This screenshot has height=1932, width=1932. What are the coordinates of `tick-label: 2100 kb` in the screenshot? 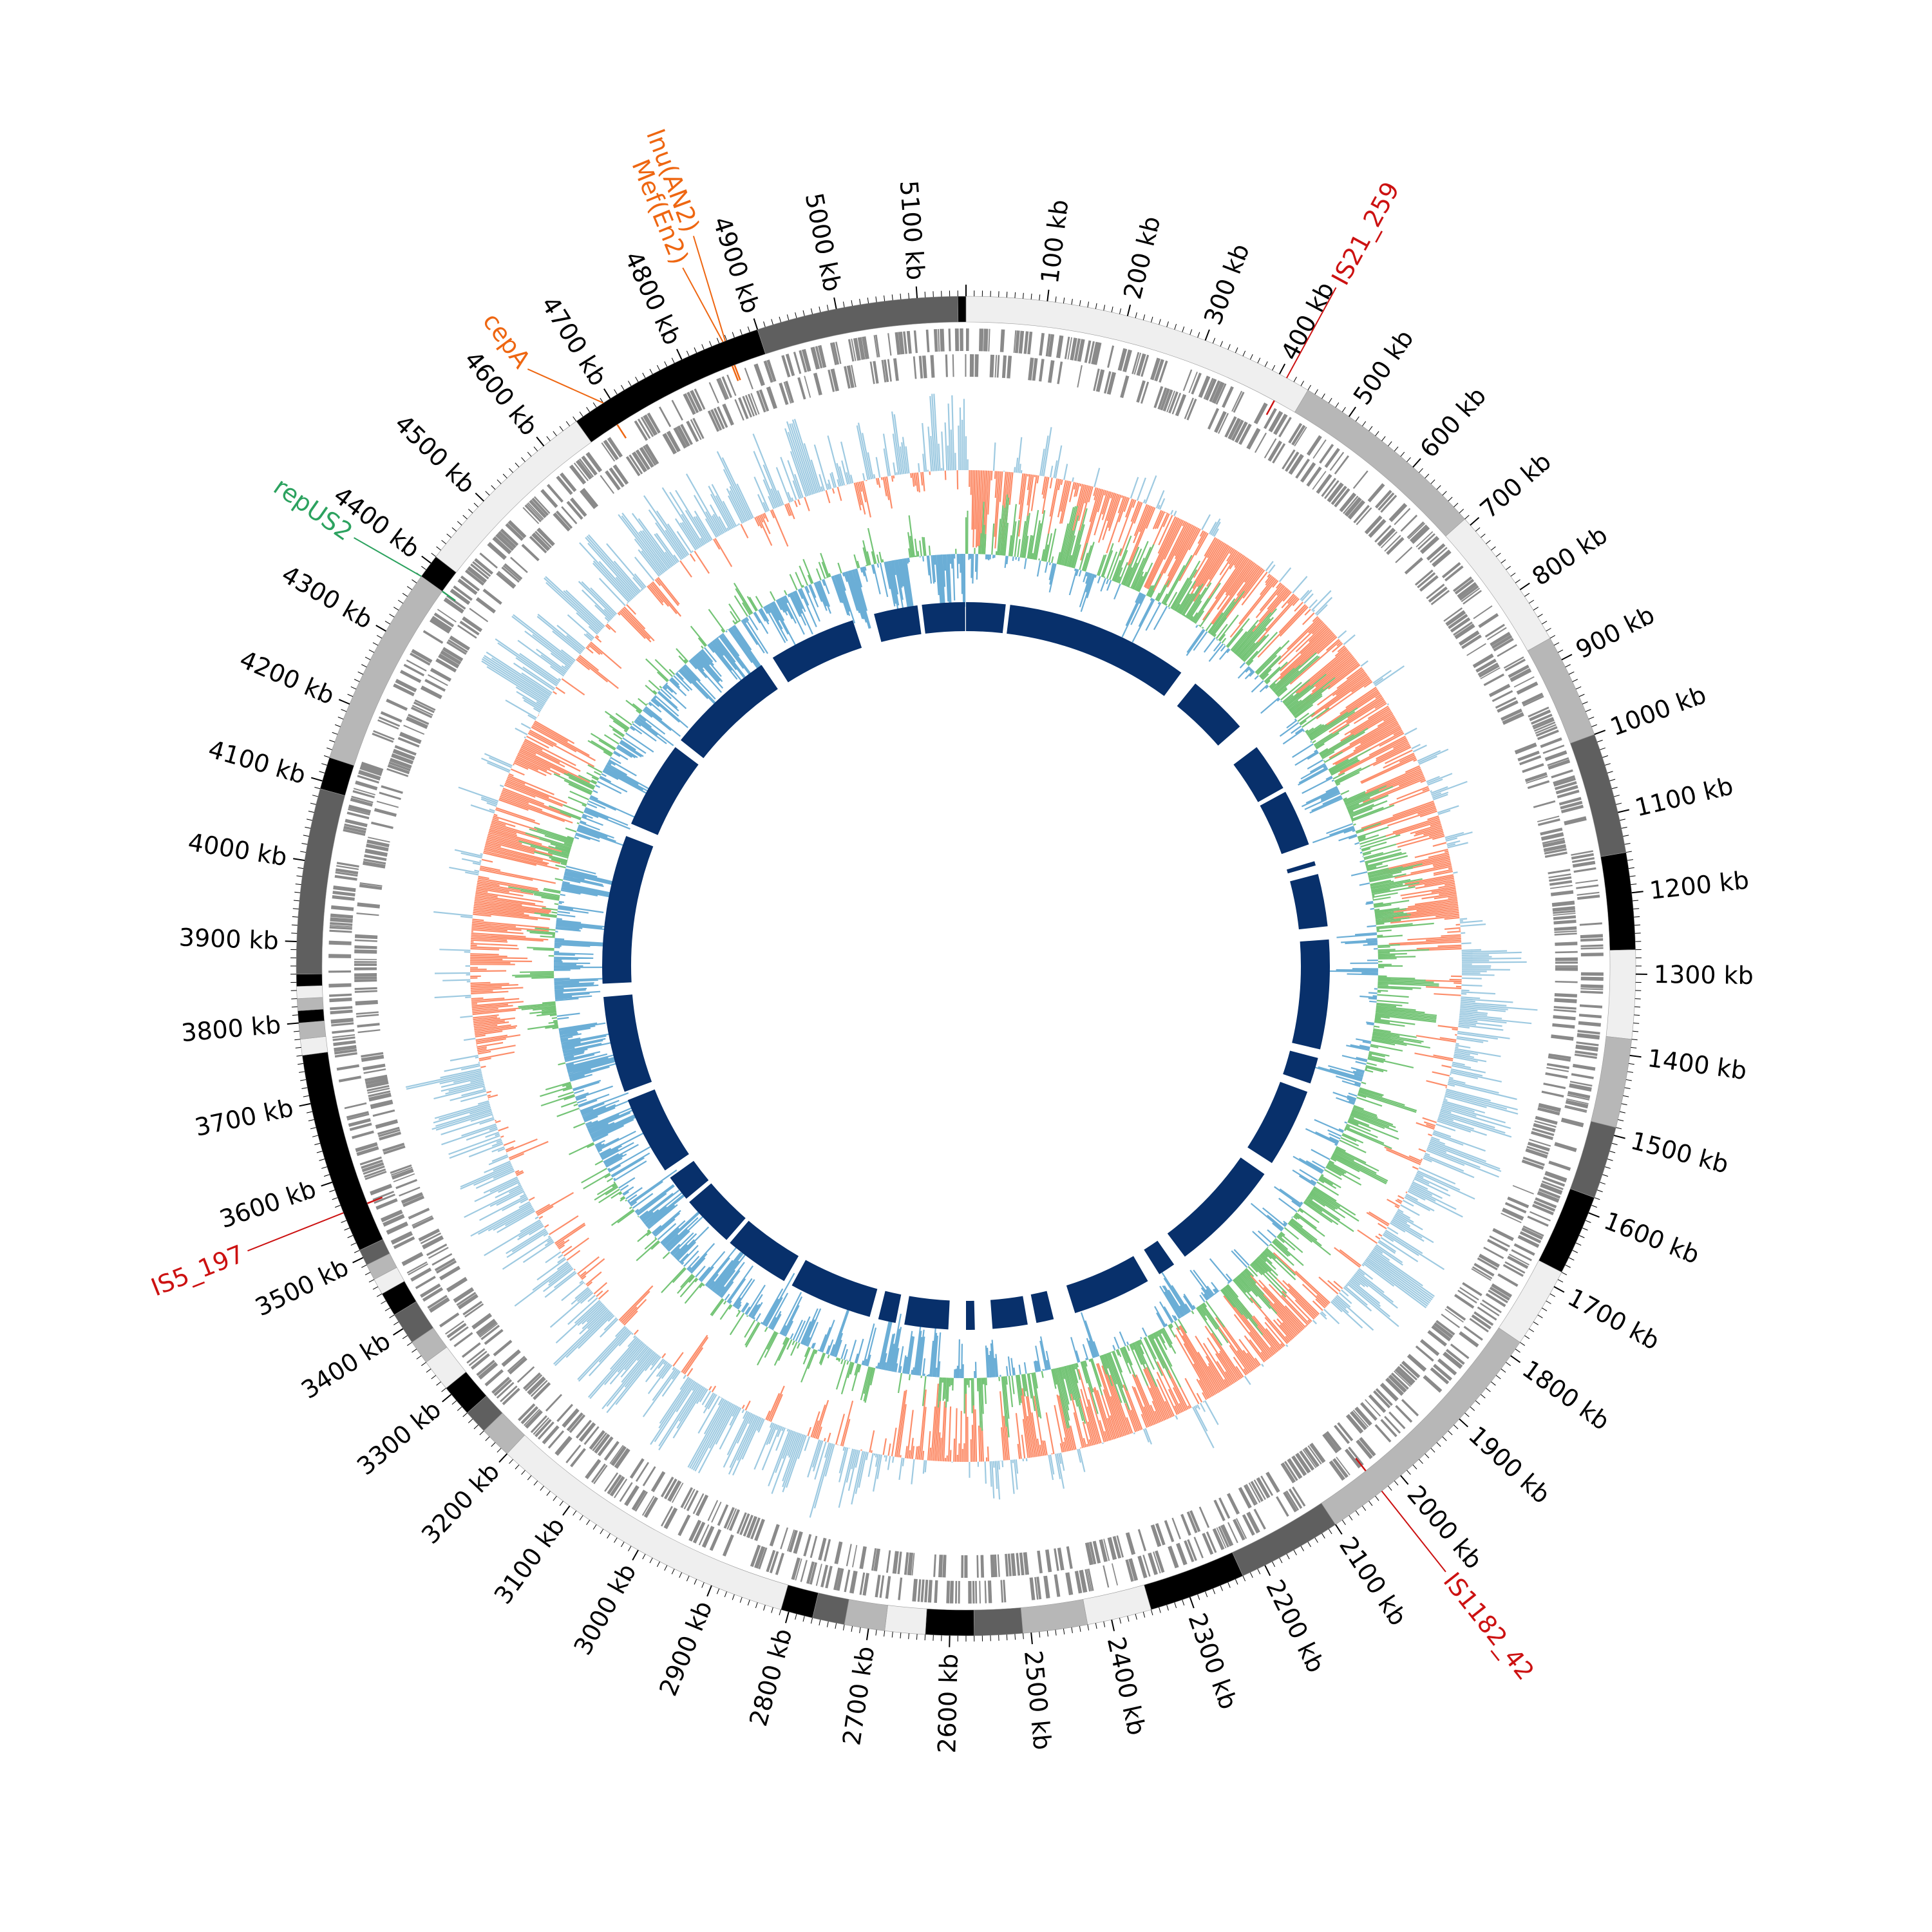 It's located at (1373, 1581).